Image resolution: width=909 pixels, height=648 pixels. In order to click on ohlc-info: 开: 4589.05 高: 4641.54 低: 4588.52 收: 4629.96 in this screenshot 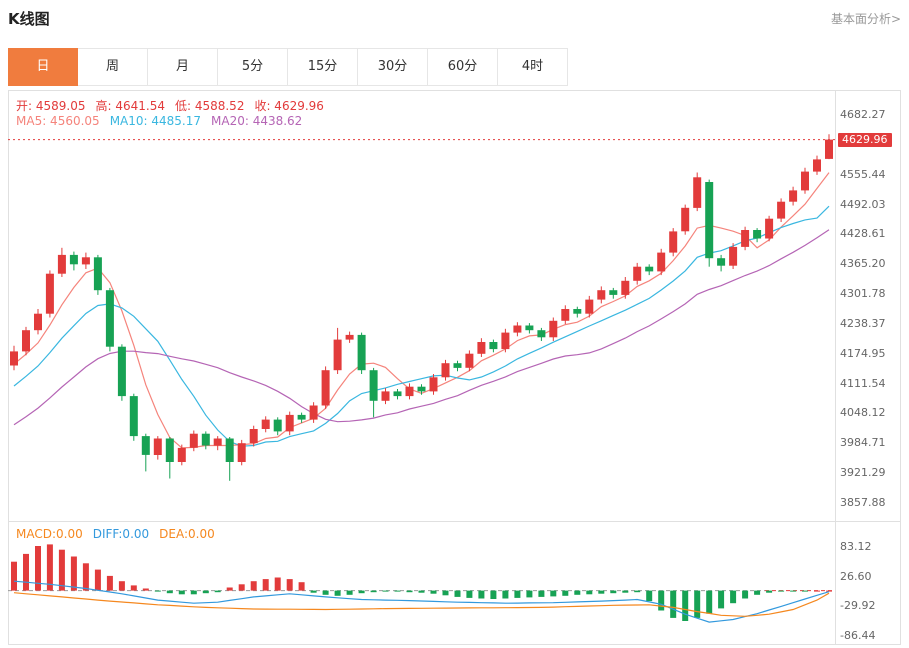, I will do `click(175, 105)`.